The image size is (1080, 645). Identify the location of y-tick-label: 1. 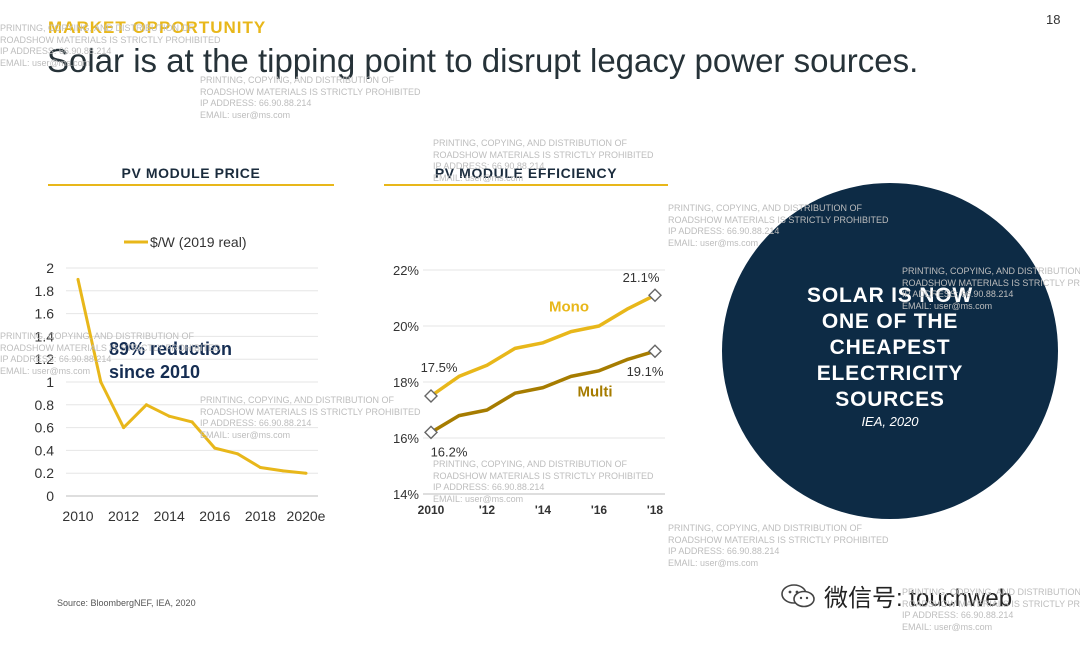
(50, 382).